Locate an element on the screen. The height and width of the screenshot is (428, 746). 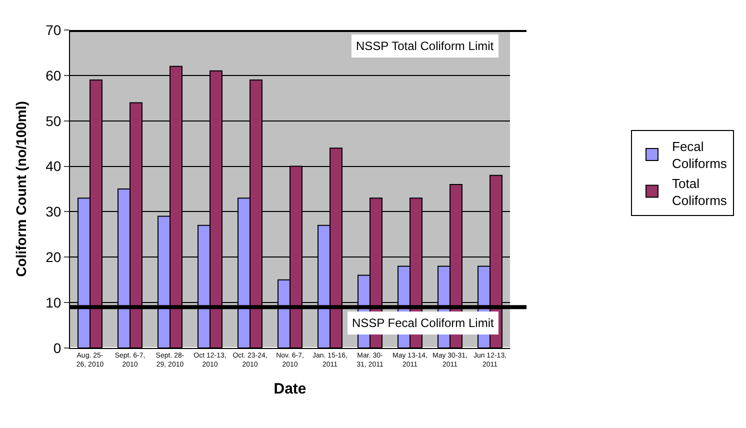
legend-label: Fecal Coliforms is located at coordinates (700, 155).